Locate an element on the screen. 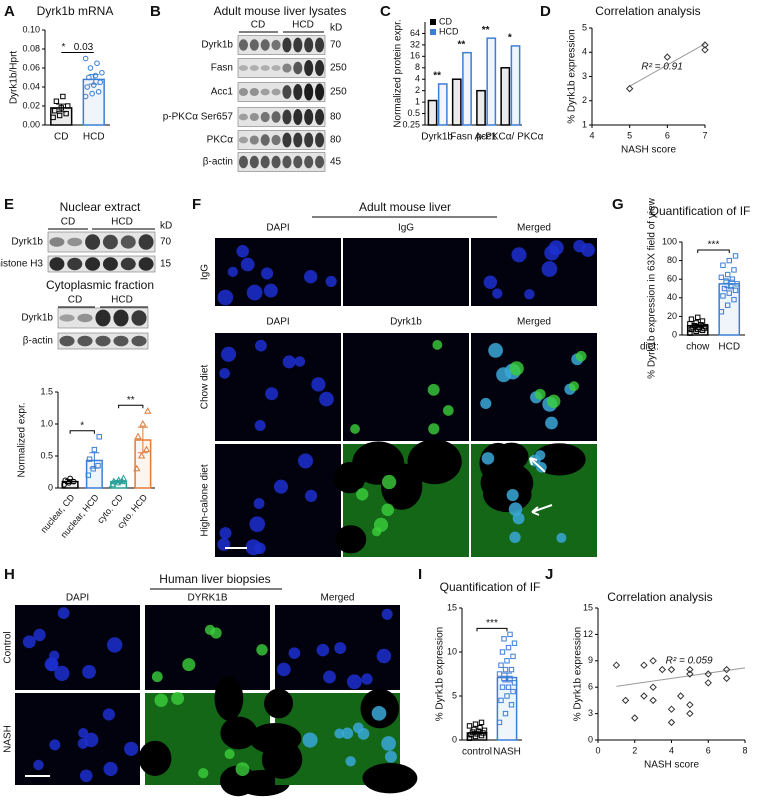  group-label: HCD is located at coordinates (122, 300).